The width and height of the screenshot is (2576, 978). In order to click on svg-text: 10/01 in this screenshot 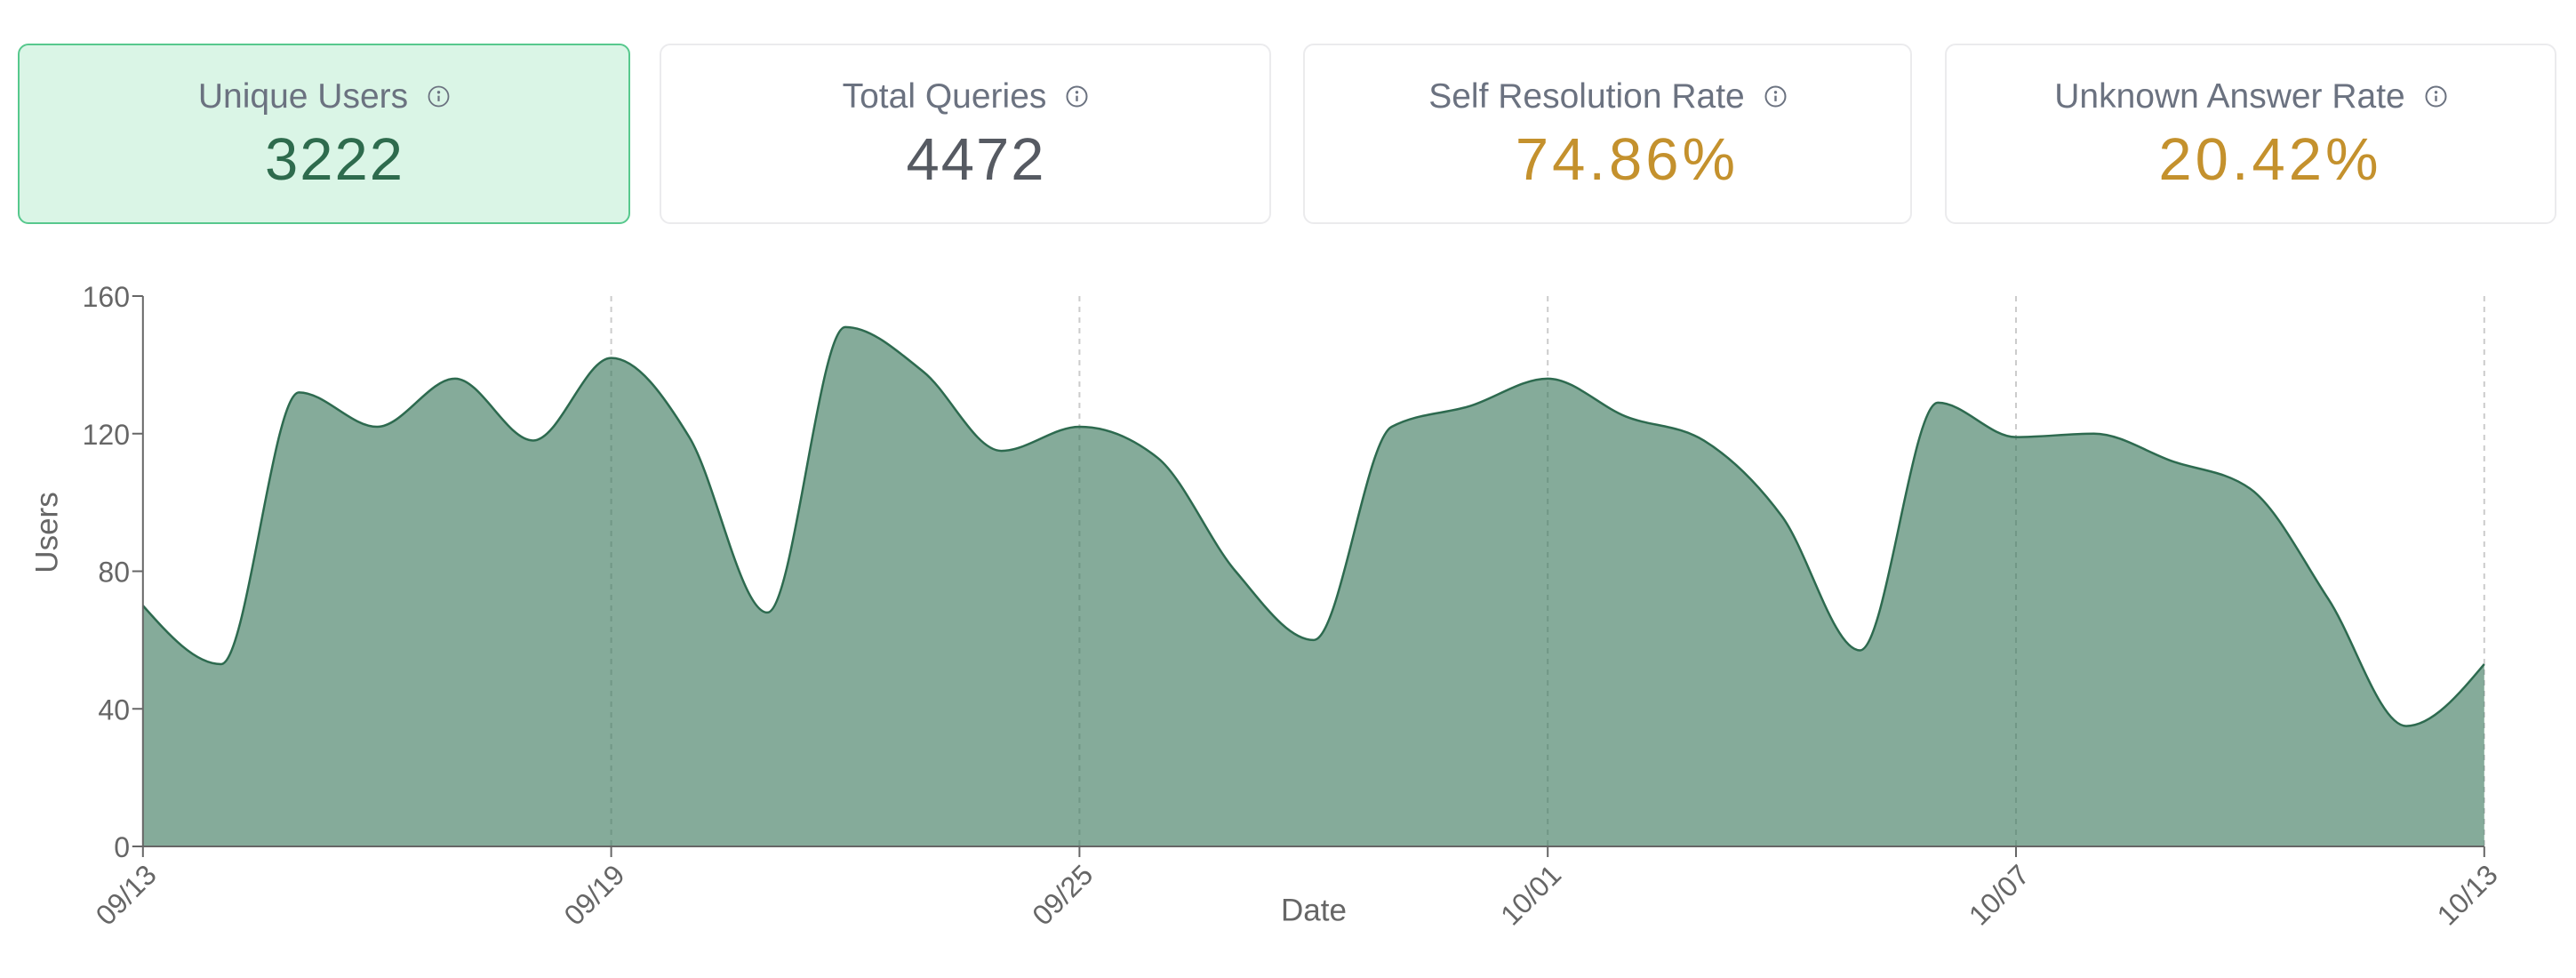, I will do `click(1530, 894)`.